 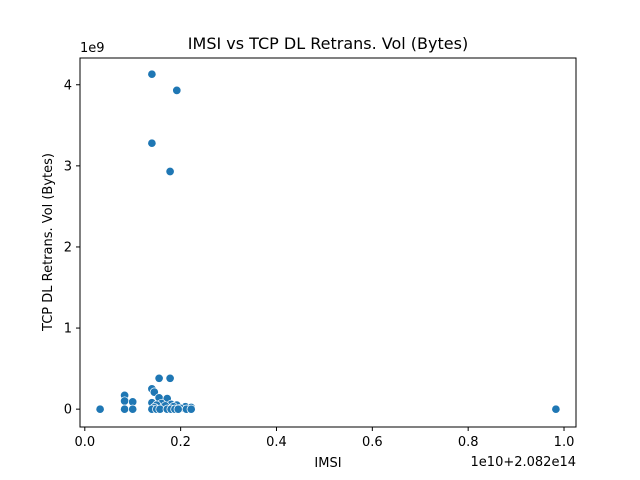 I want to click on x-tick-label-0: 0.0, so click(x=84, y=442).